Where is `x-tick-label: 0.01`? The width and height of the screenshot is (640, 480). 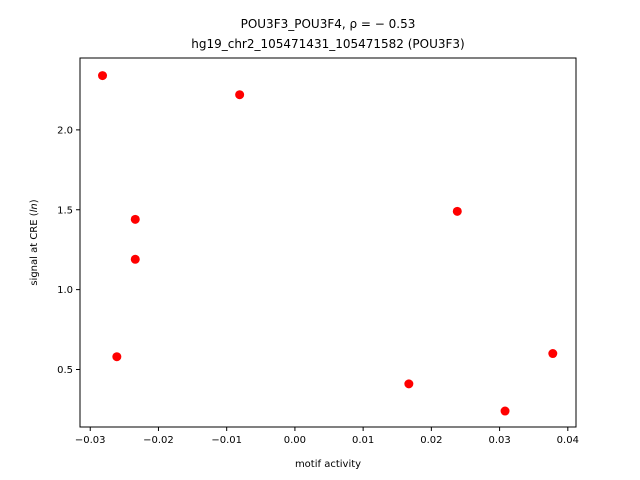 x-tick-label: 0.01 is located at coordinates (363, 440).